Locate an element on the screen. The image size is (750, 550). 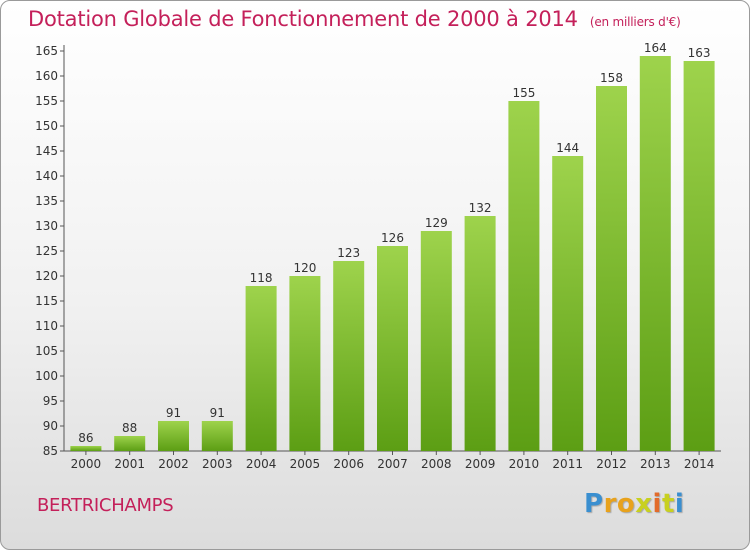
y-tick-label: 120 is located at coordinates (46, 276).